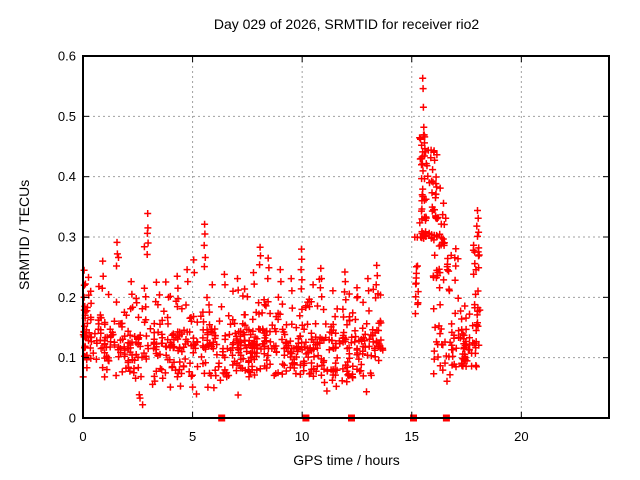 The width and height of the screenshot is (640, 480). What do you see at coordinates (72, 418) in the screenshot?
I see `y-tick-label: 0` at bounding box center [72, 418].